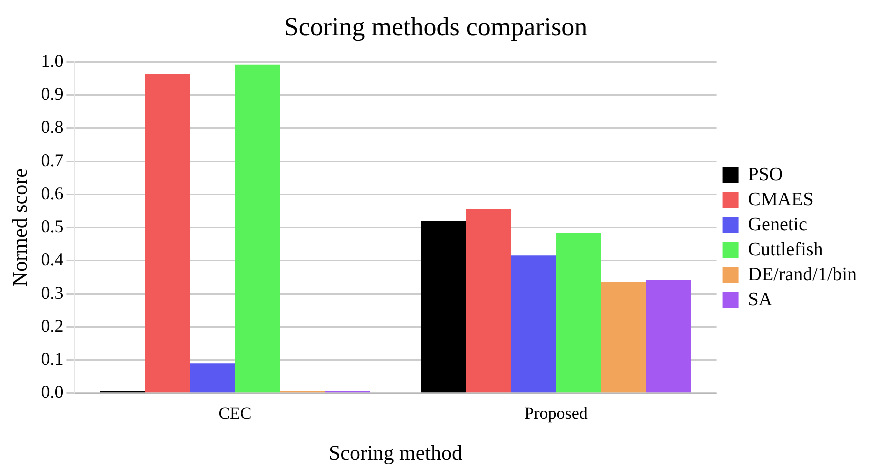 The image size is (877, 471). What do you see at coordinates (396, 452) in the screenshot?
I see `x-axis-title: Scoring method` at bounding box center [396, 452].